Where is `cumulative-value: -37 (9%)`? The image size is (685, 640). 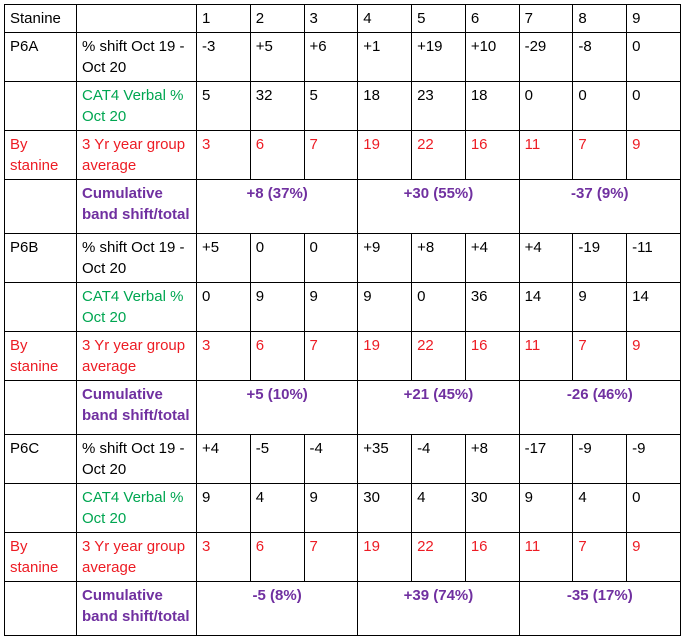 cumulative-value: -37 (9%) is located at coordinates (600, 206).